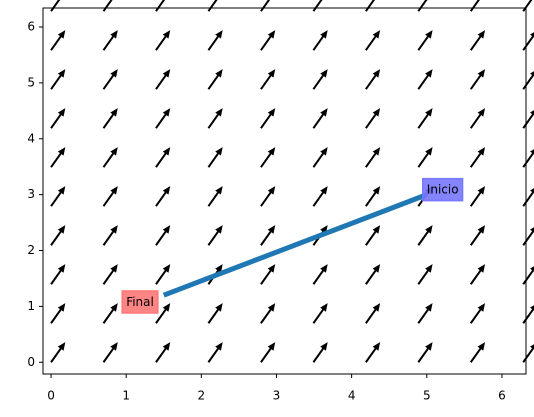  Describe the element at coordinates (31, 82) in the screenshot. I see `y-tick-label: 5` at that location.